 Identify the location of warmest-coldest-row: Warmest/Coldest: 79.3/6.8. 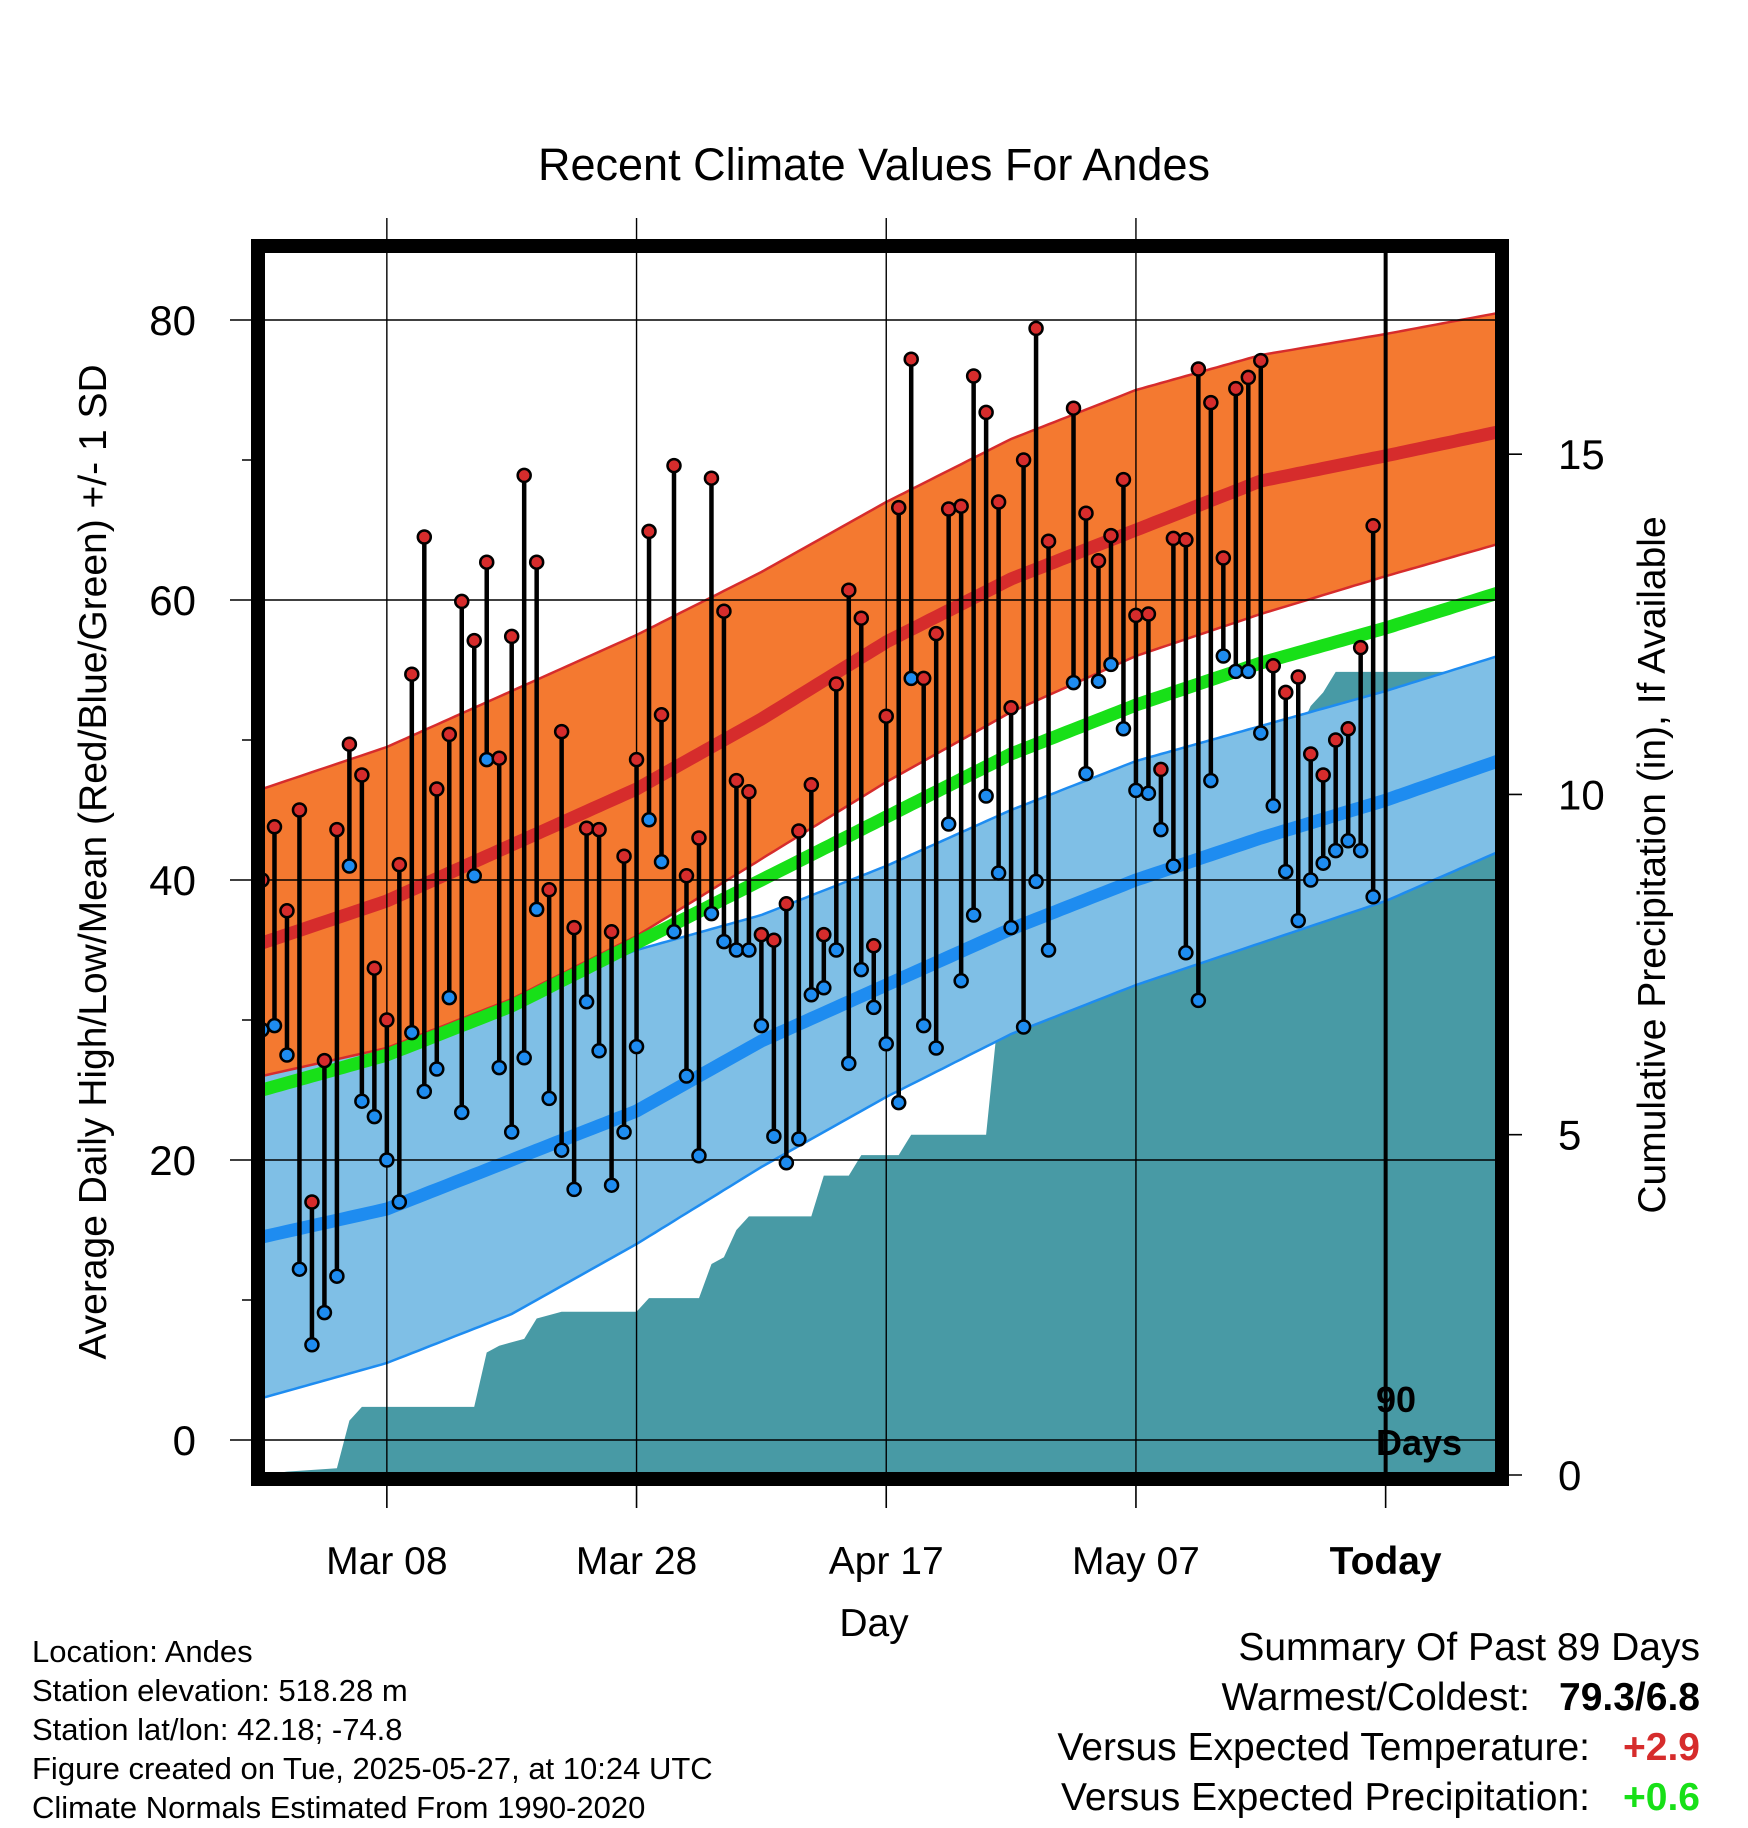
(1378, 1698).